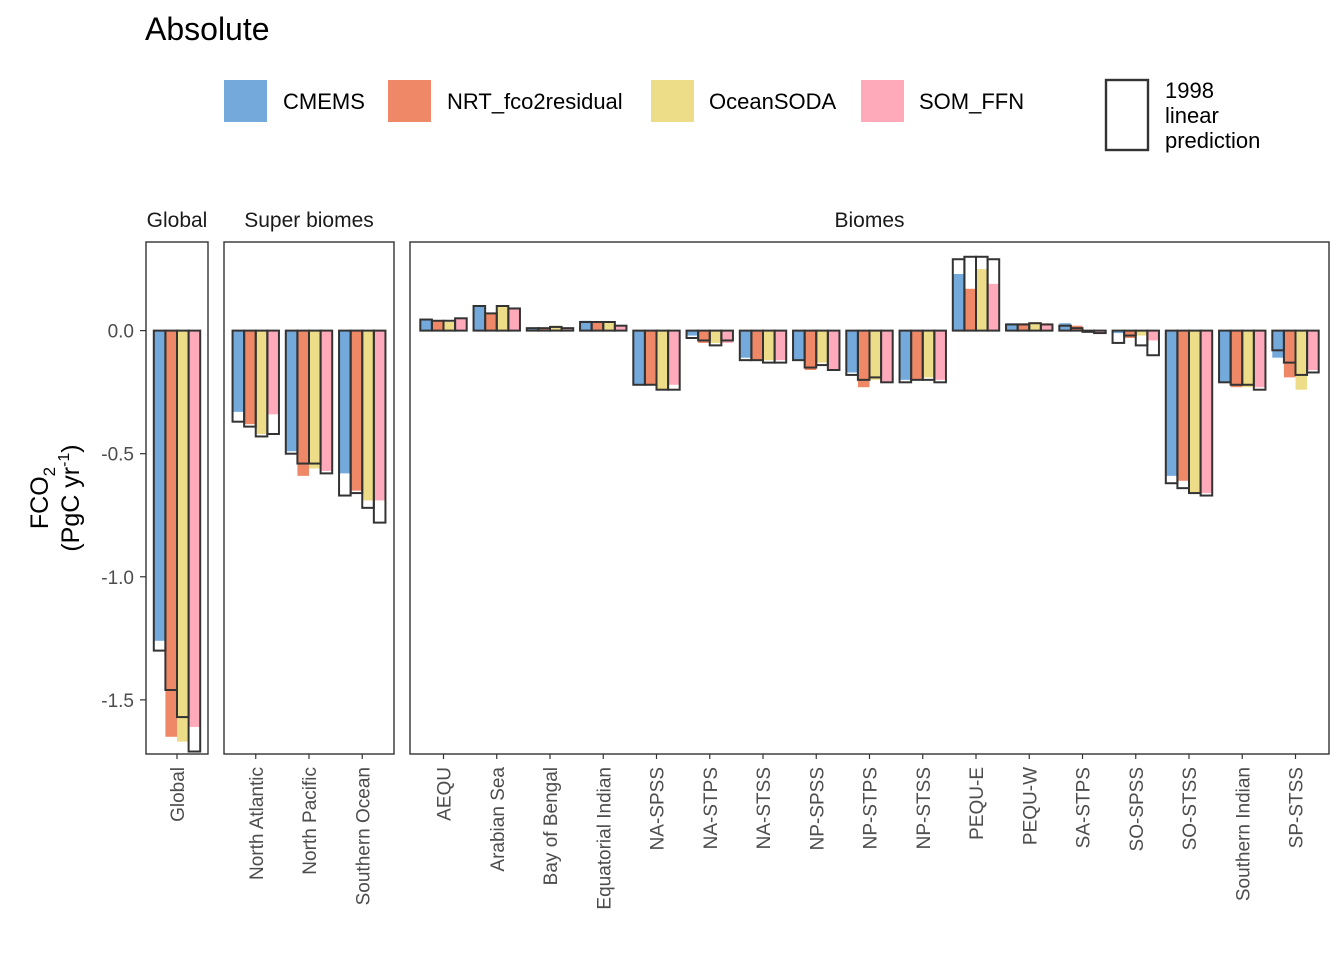 This screenshot has width=1344, height=960. I want to click on category-sp-stss, so click(1295, 359).